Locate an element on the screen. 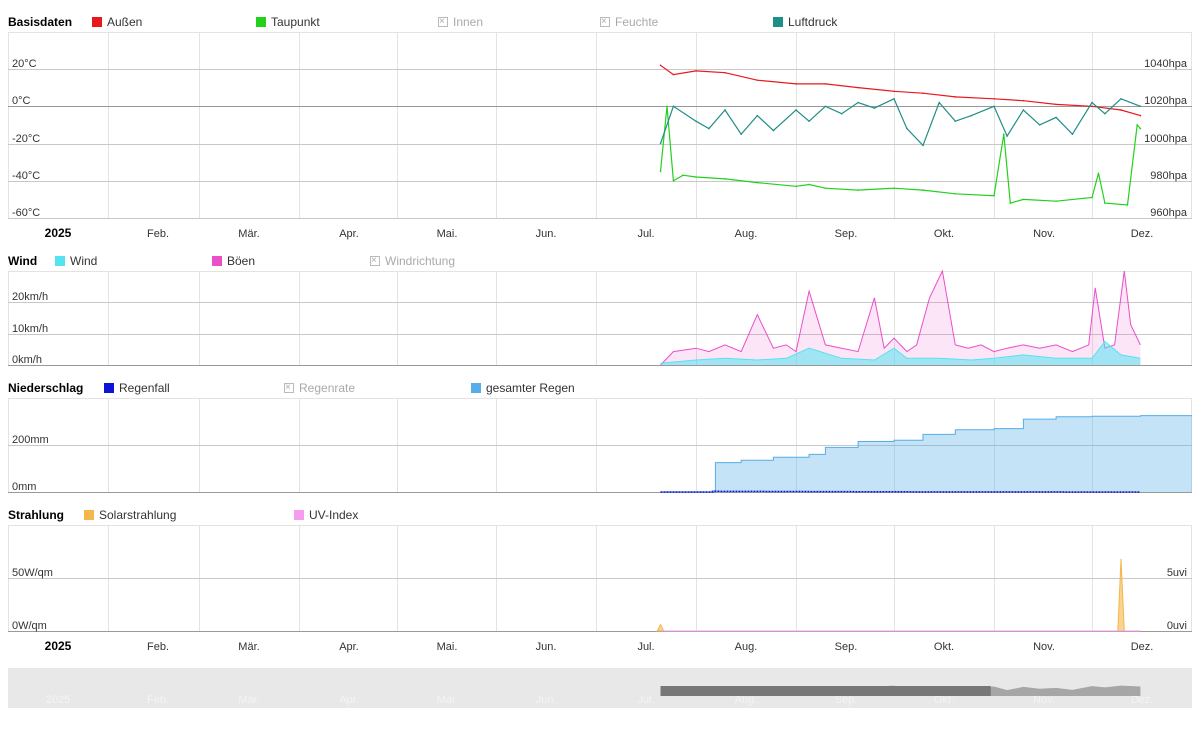  basisdaten-ytick-right: 1020hpa is located at coordinates (1166, 101).